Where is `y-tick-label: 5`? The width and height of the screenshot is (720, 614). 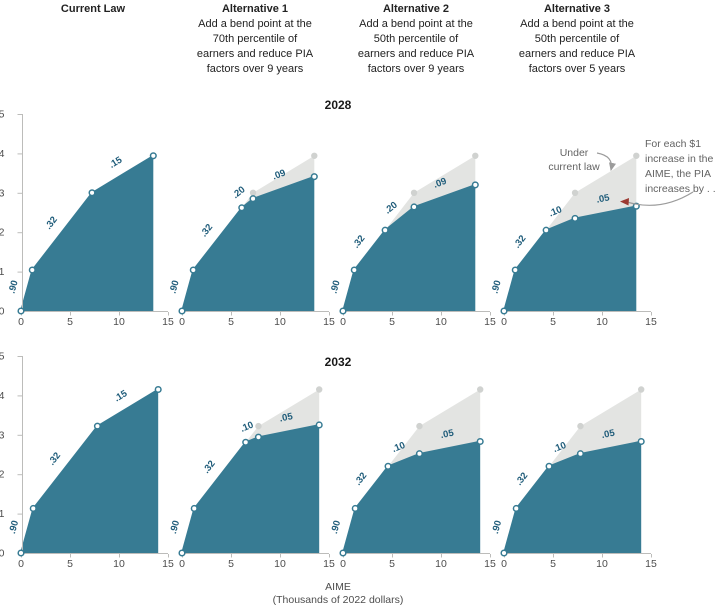 y-tick-label: 5 is located at coordinates (2, 357).